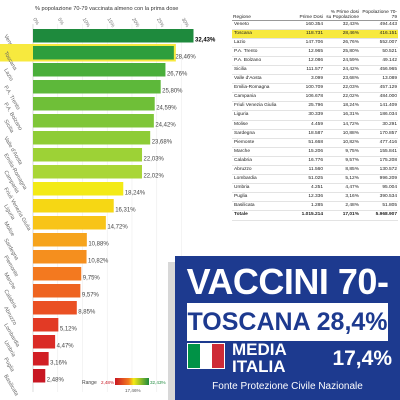  Describe the element at coordinates (263, 115) in the screenshot. I see `table-cell: Liguria` at that location.